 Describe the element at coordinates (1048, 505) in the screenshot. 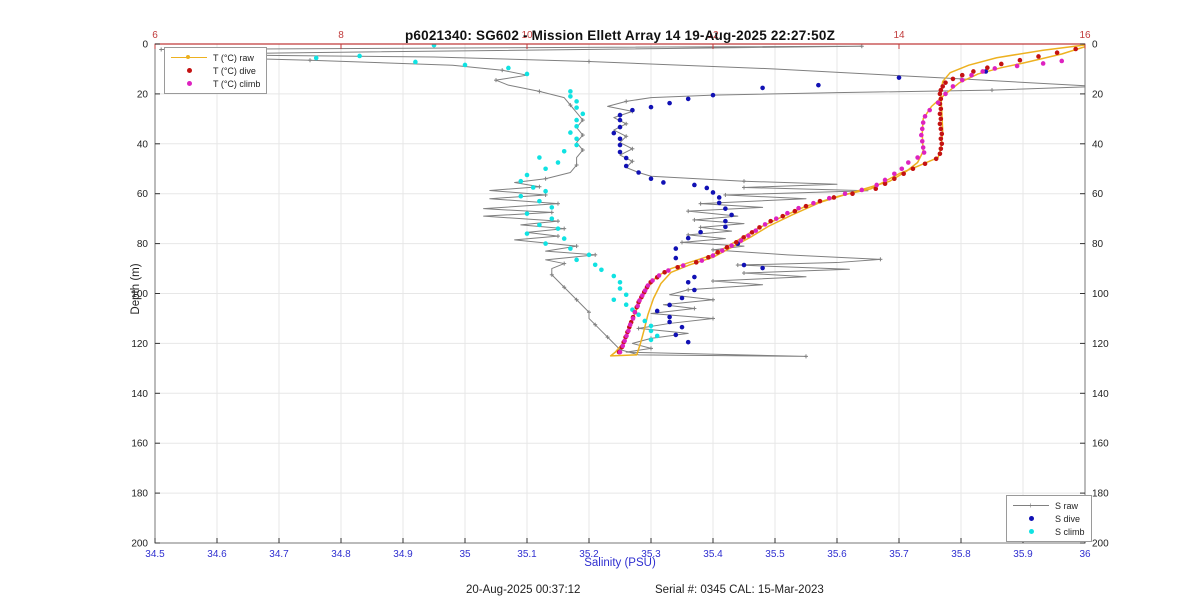

I see `legend-item-s-raw: + S raw` at that location.